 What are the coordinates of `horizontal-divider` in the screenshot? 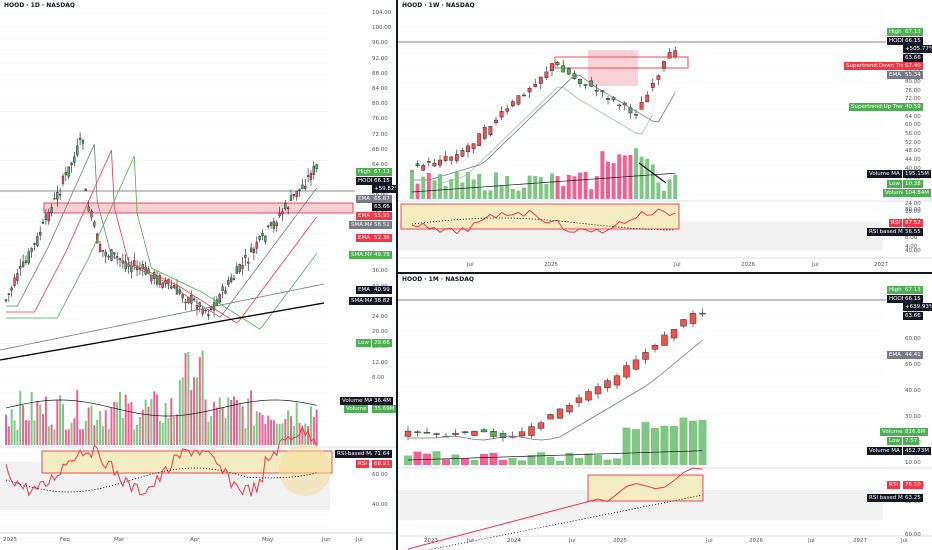 It's located at (665, 273).